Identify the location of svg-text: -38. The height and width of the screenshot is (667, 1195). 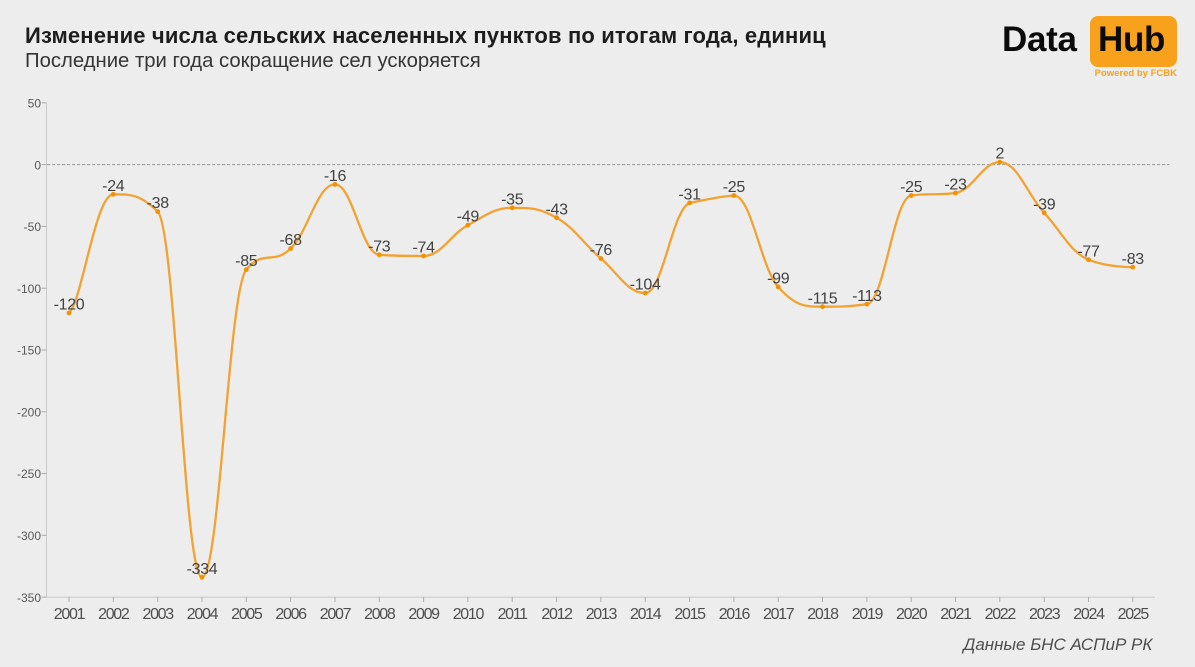
(158, 203).